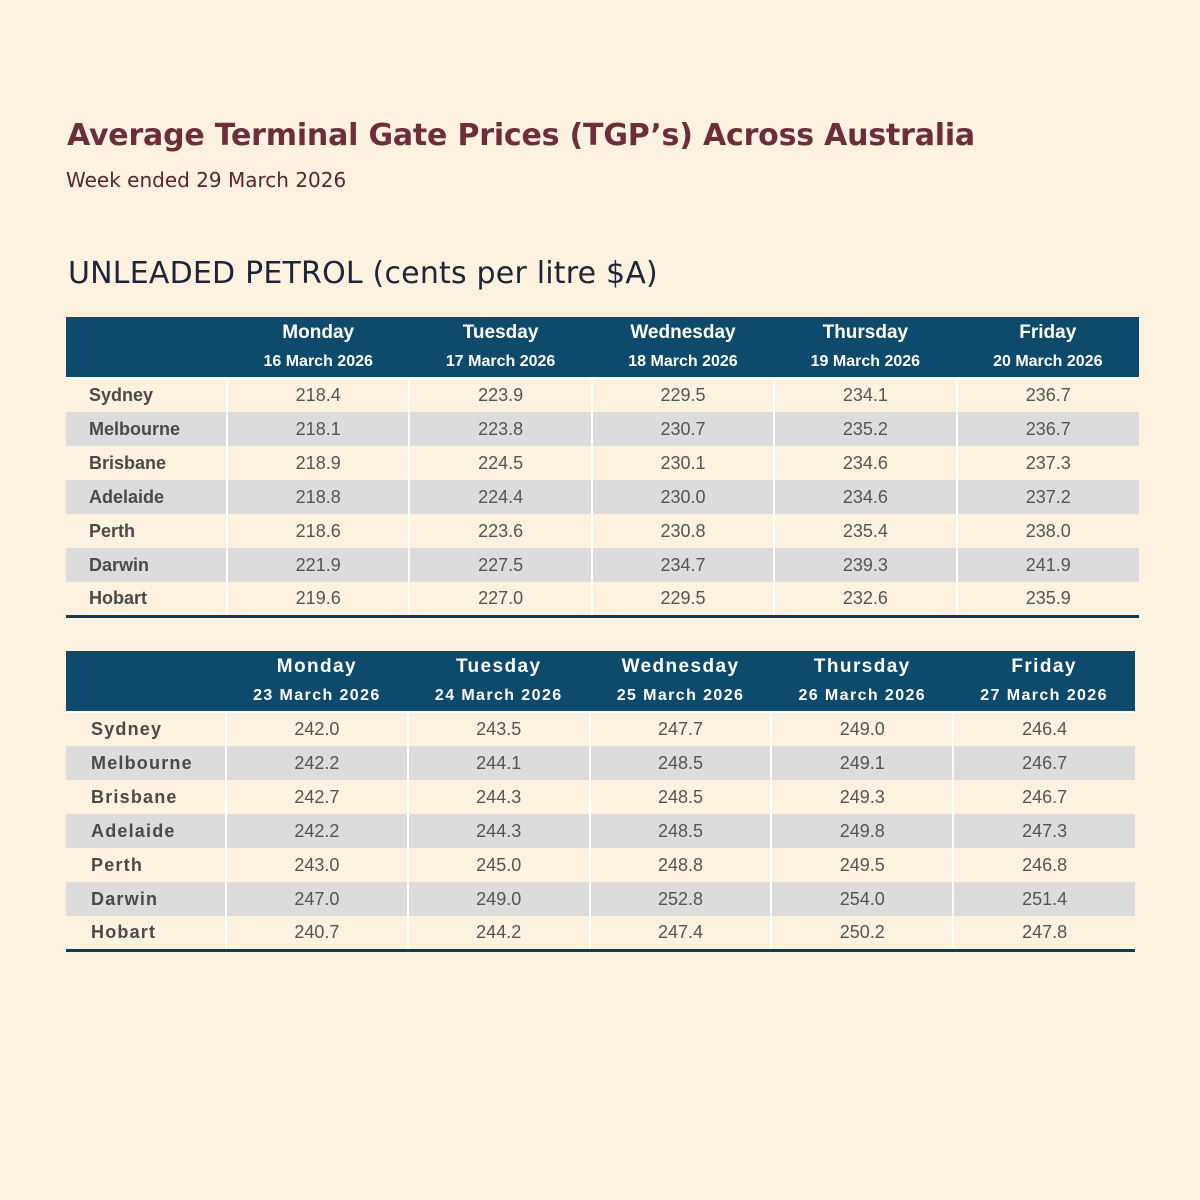 This screenshot has width=1200, height=1200. I want to click on price-cell: 239.3, so click(865, 565).